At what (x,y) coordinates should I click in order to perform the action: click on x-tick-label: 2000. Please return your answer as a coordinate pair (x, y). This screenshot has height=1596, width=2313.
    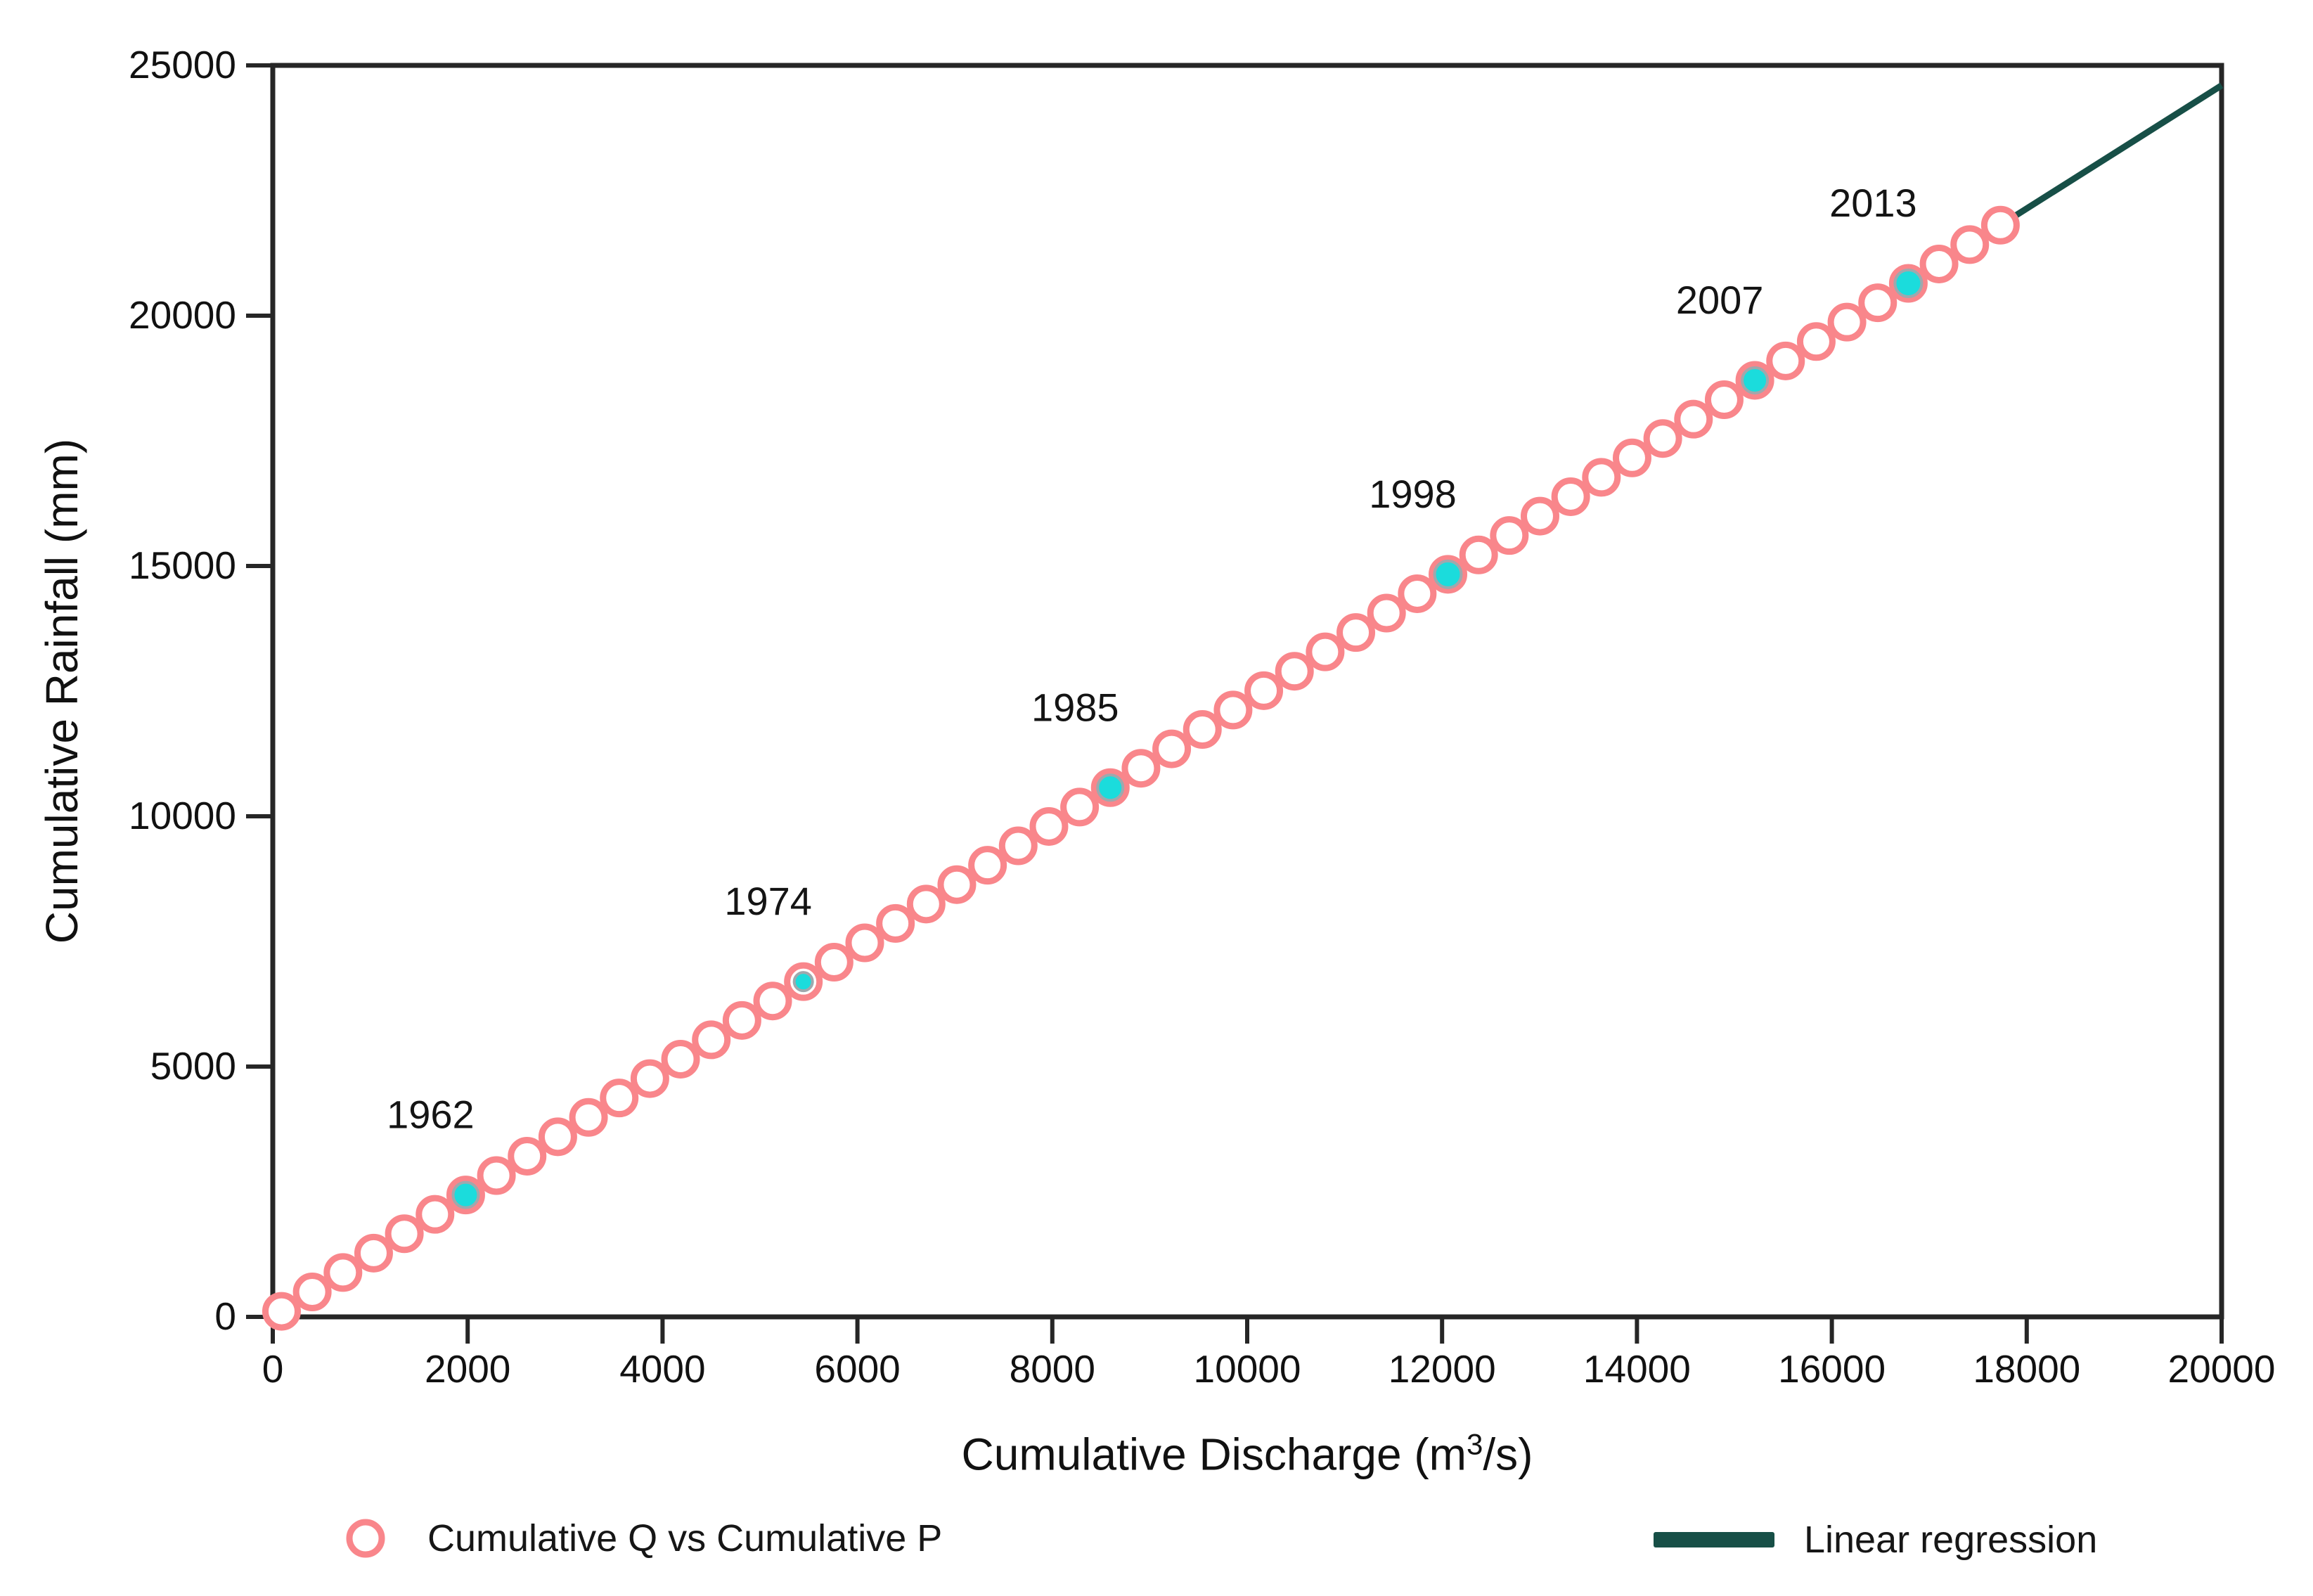
    Looking at the image, I should click on (468, 1369).